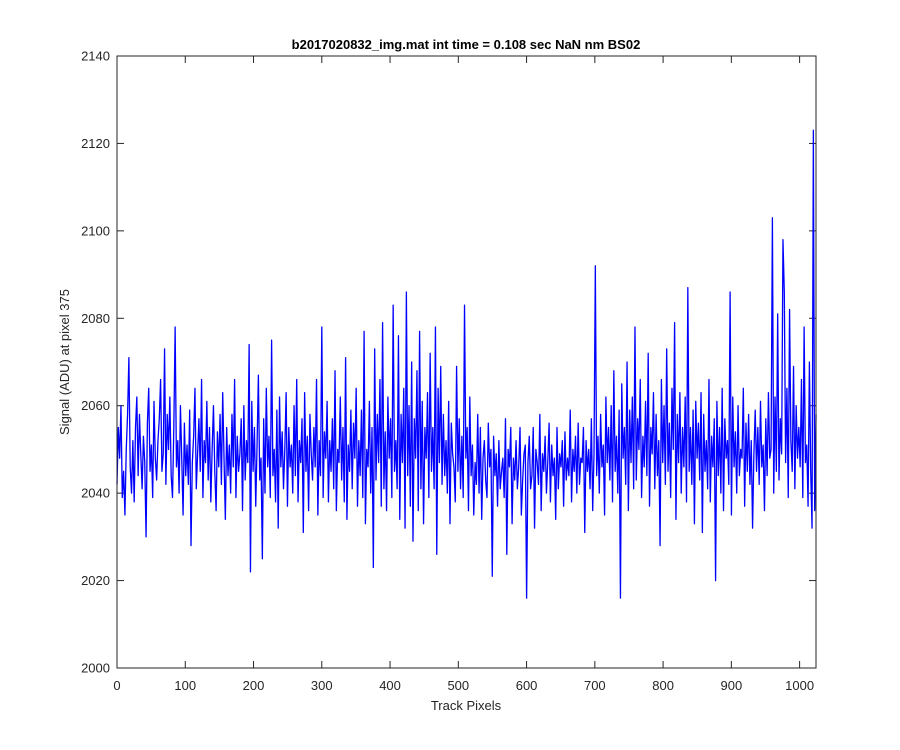 This screenshot has width=900, height=750. What do you see at coordinates (322, 685) in the screenshot?
I see `x-tick-label: 300` at bounding box center [322, 685].